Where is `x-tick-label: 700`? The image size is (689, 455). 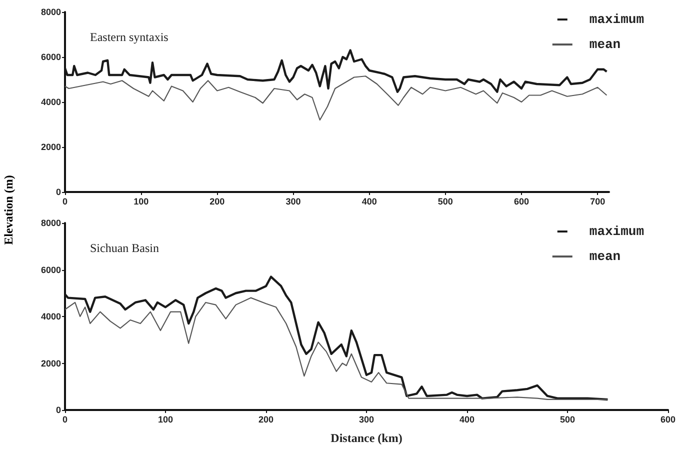
x-tick-label: 700 is located at coordinates (598, 201).